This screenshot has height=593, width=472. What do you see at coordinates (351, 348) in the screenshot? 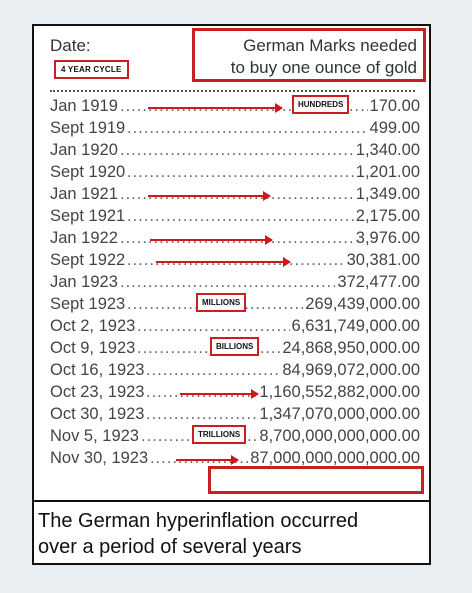
I see `row-value: 24,868,950,000.00` at bounding box center [351, 348].